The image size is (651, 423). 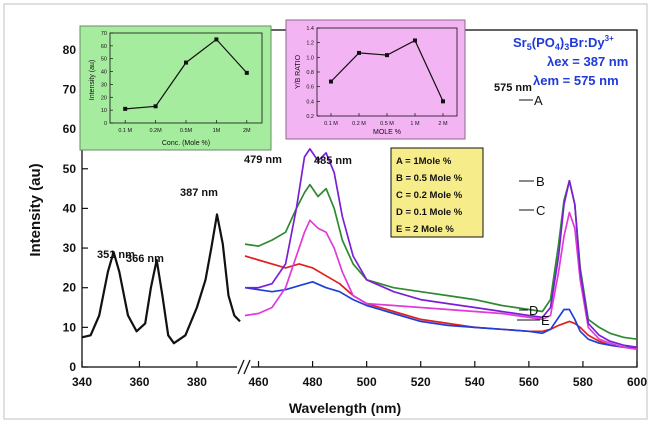 I want to click on inset-intensity-ticks: 0 10 20 30 40 50 60 70 0.1 M 0.2M 0.5M 1M 2M, so click(x=176, y=82).